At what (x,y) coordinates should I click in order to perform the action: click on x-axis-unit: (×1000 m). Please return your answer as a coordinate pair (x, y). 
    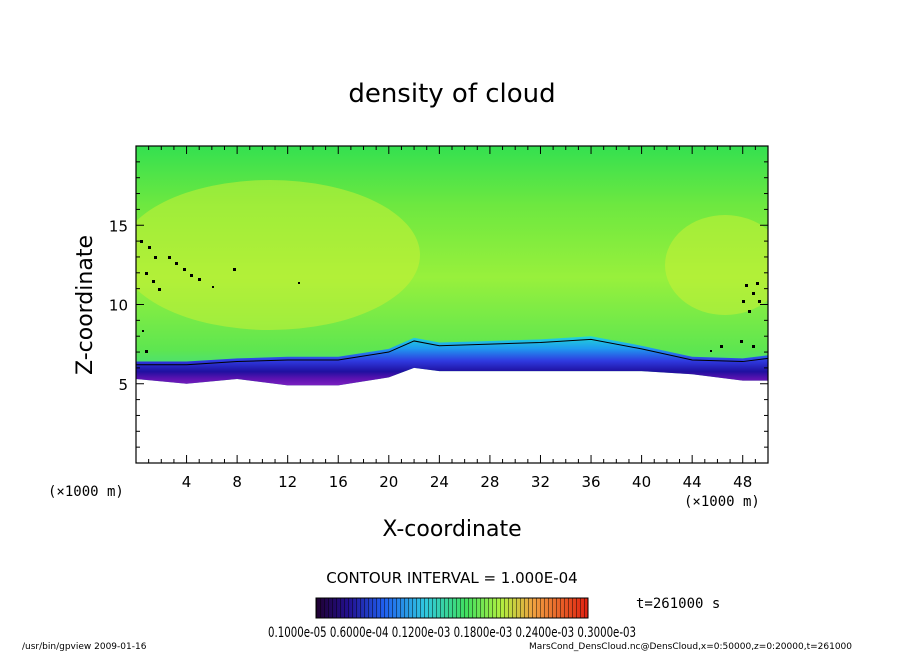
    Looking at the image, I should click on (722, 502).